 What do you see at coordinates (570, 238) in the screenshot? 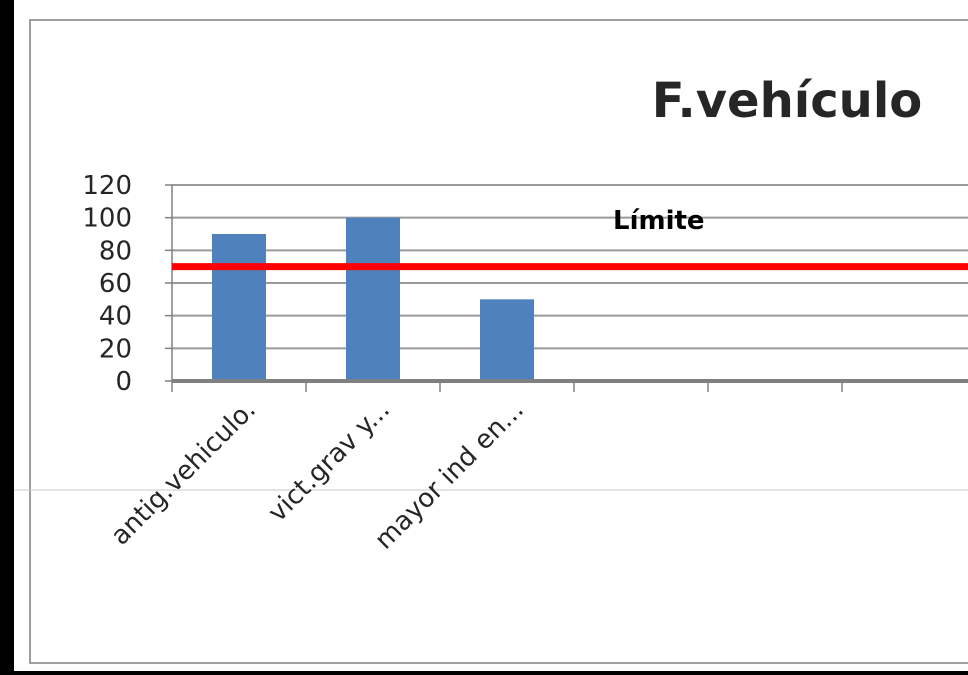
I see `limit-reference: Límite` at bounding box center [570, 238].